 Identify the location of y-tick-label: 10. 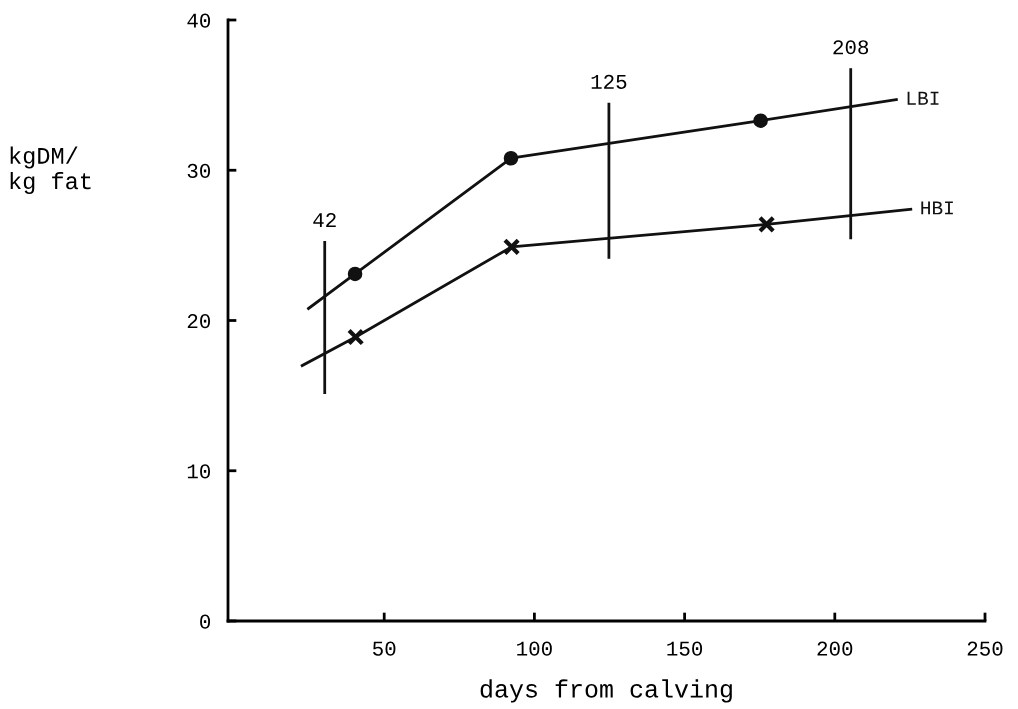
(199, 471).